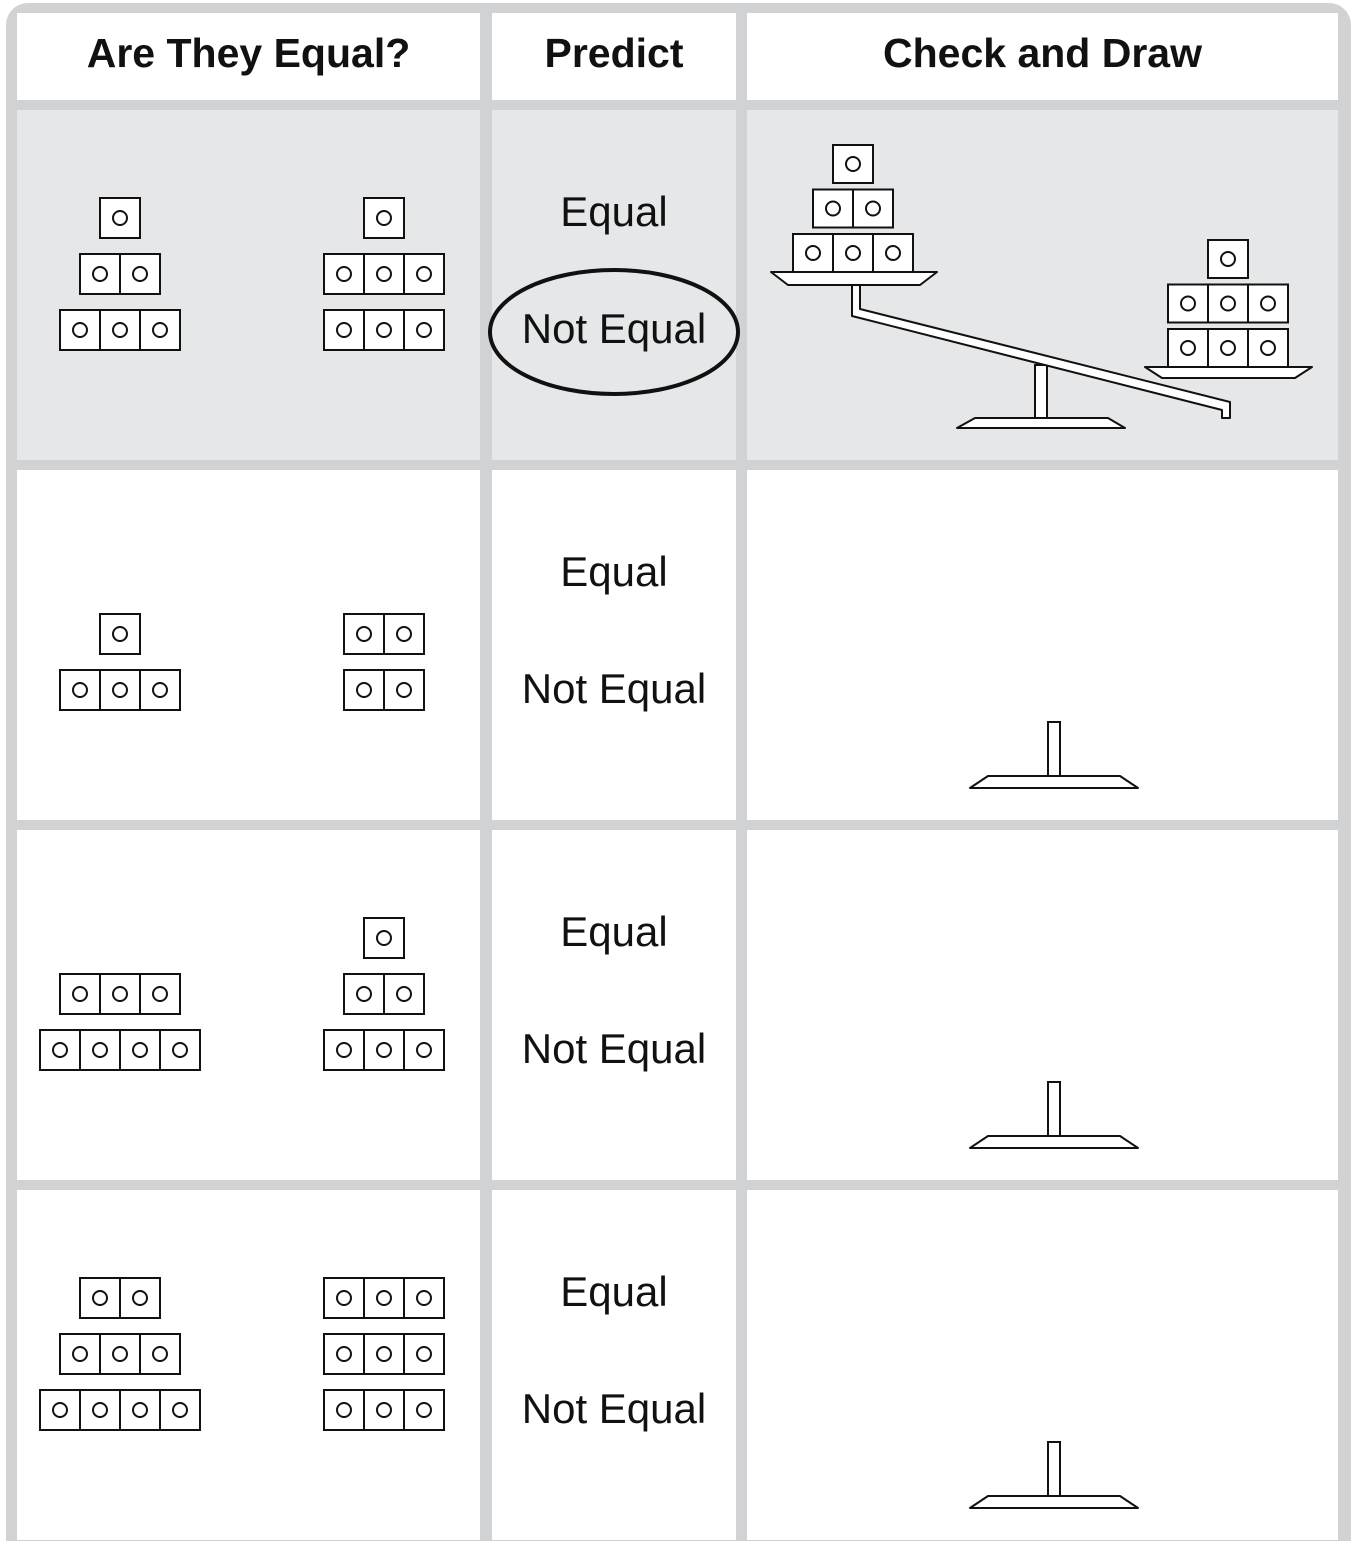 This screenshot has height=1546, width=1356. Describe the element at coordinates (613, 931) in the screenshot. I see `prediction-option: Equal` at that location.